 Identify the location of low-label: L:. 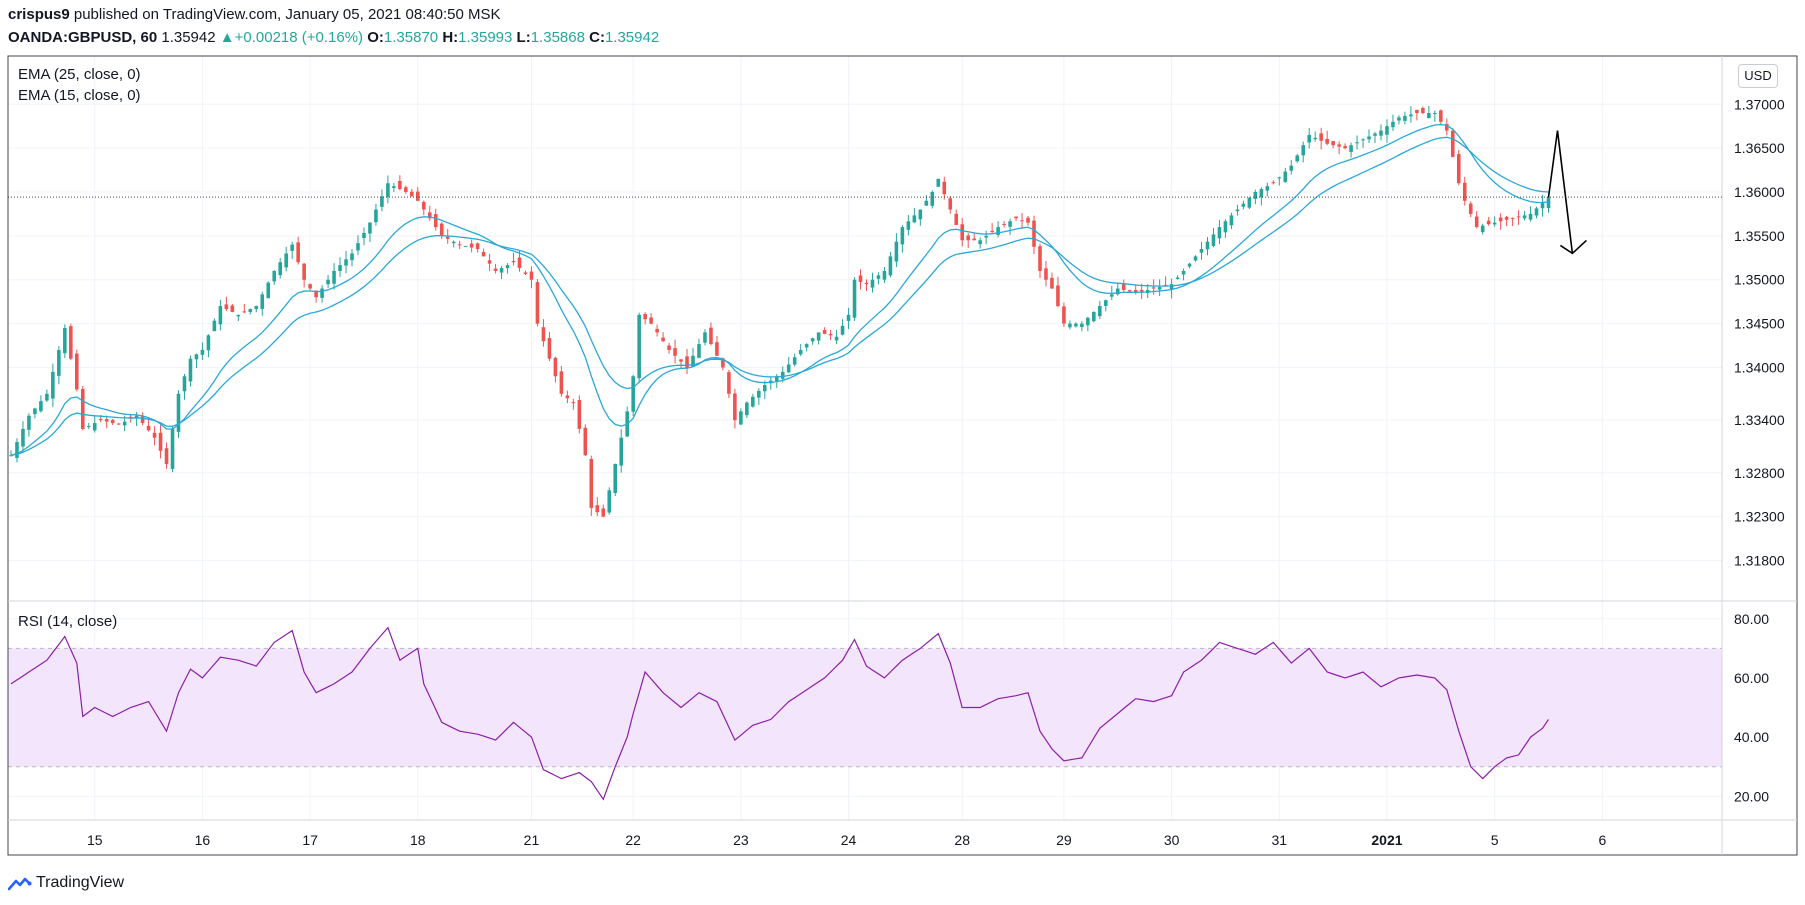
(523, 37).